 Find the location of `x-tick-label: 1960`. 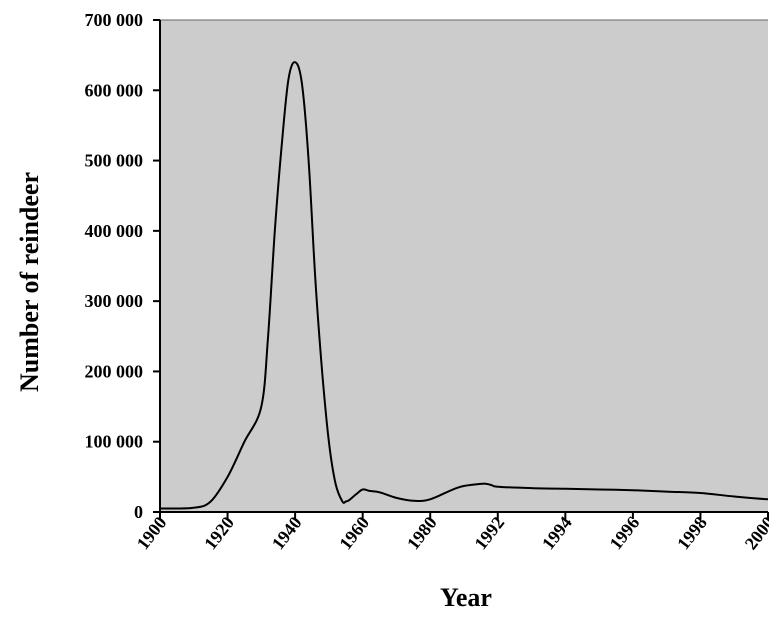

x-tick-label: 1960 is located at coordinates (354, 533).